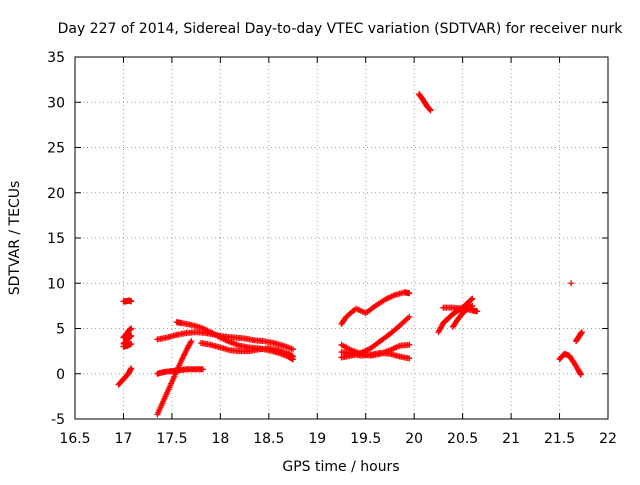  What do you see at coordinates (317, 439) in the screenshot?
I see `x-tick-label: 19` at bounding box center [317, 439].